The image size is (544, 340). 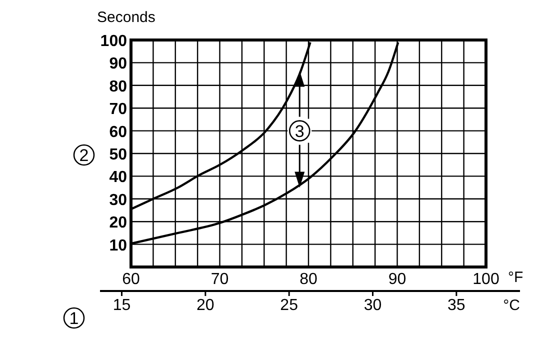 I want to click on annotation: 3, so click(x=299, y=131).